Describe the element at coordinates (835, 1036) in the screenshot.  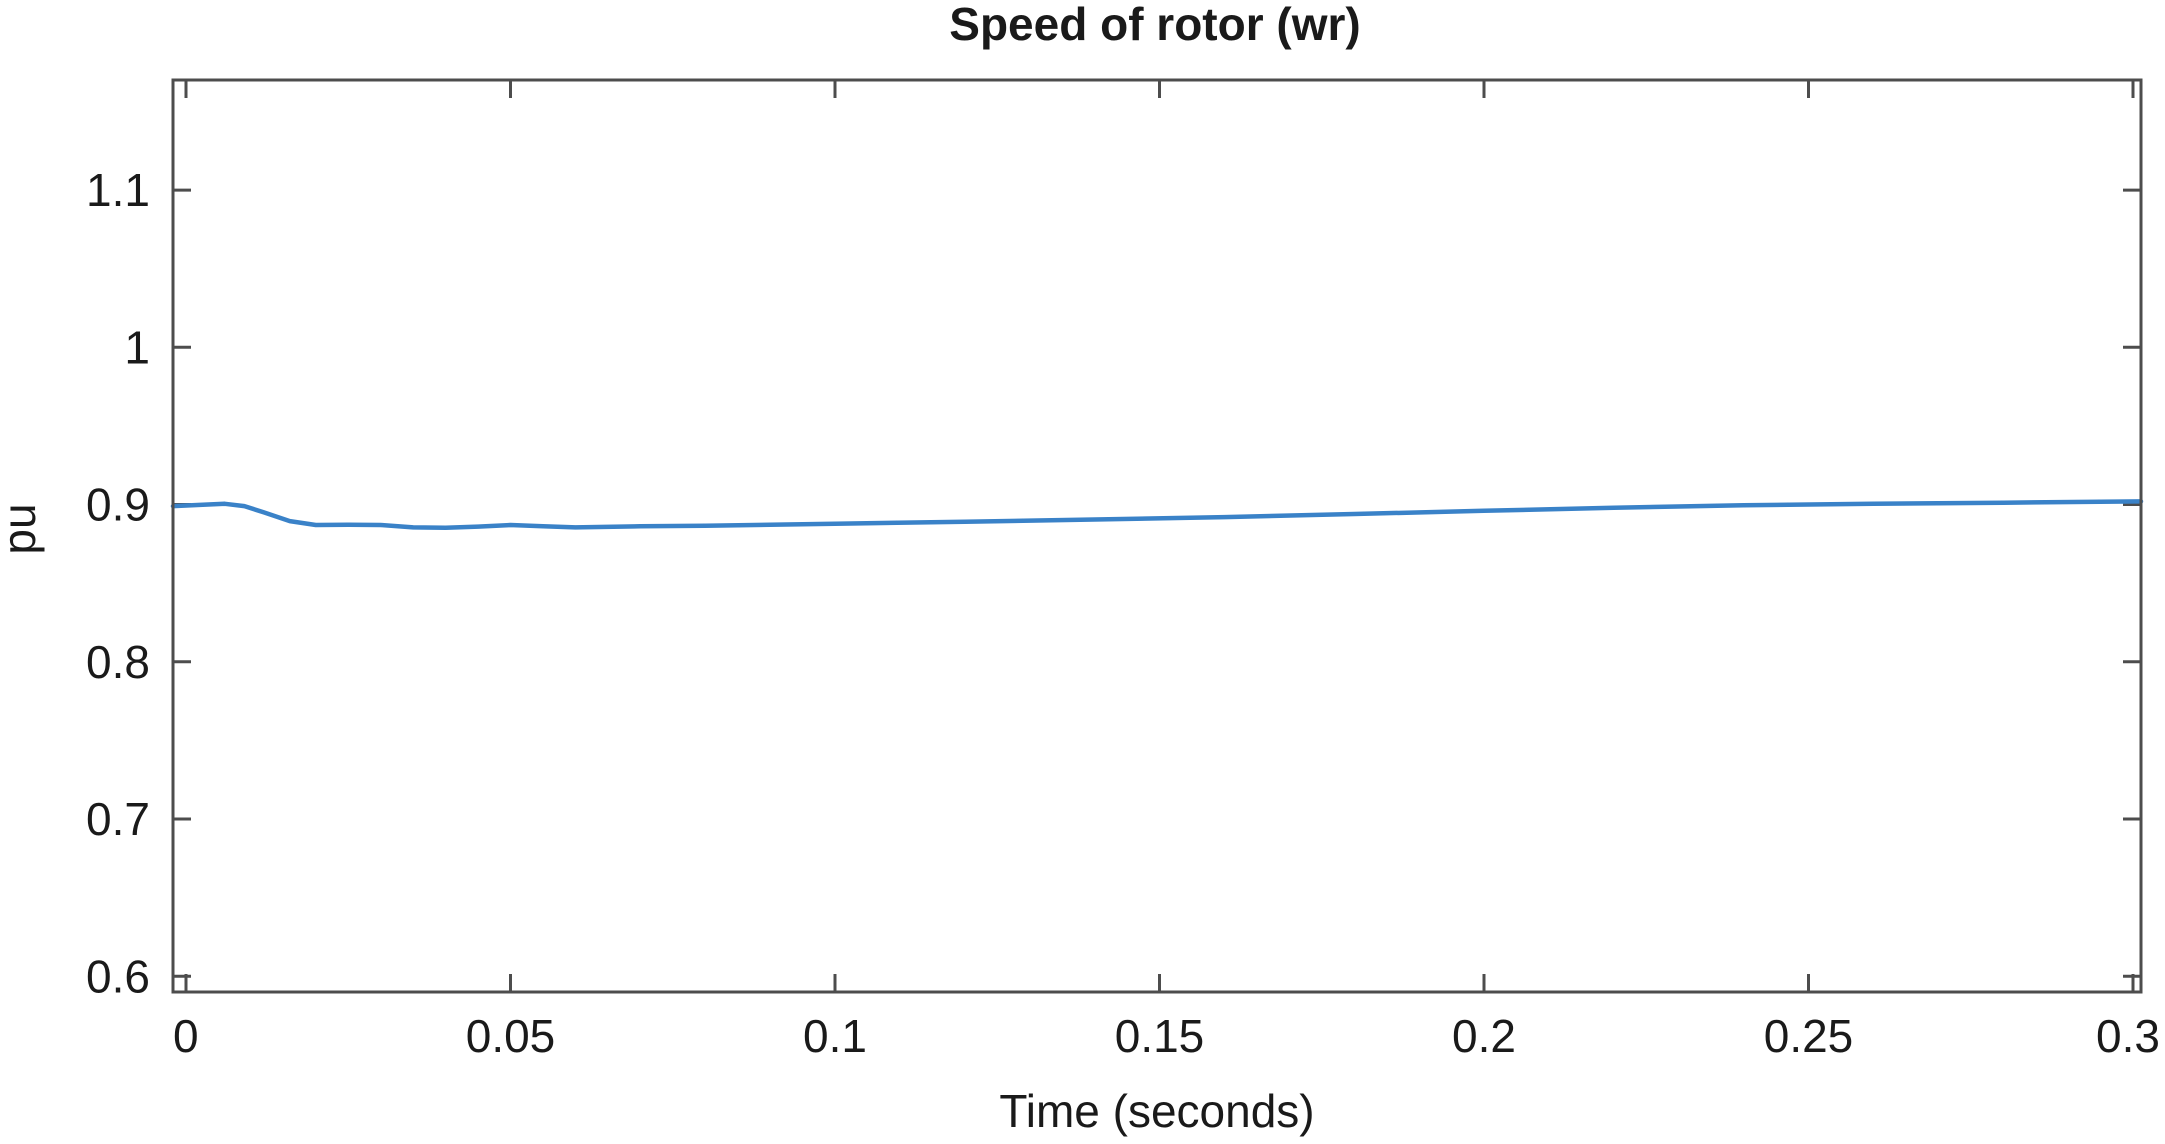
I see `x-tick-label-2: 0.1` at that location.